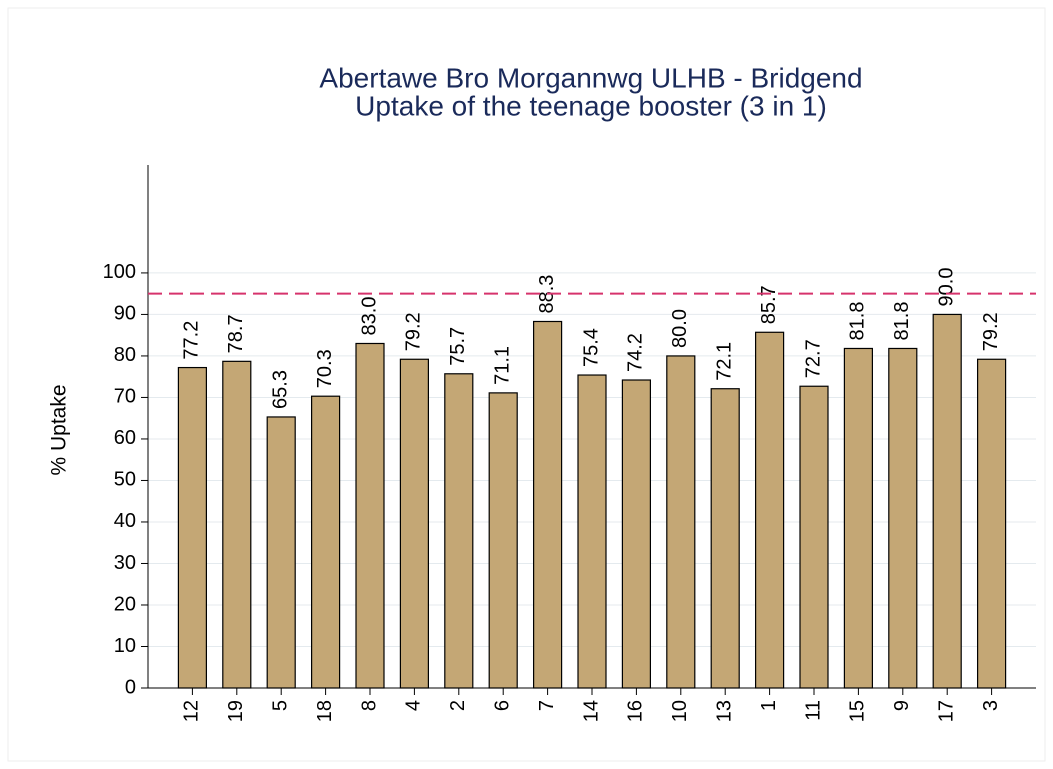 The width and height of the screenshot is (1053, 769). I want to click on x-tick-label: 12, so click(192, 711).